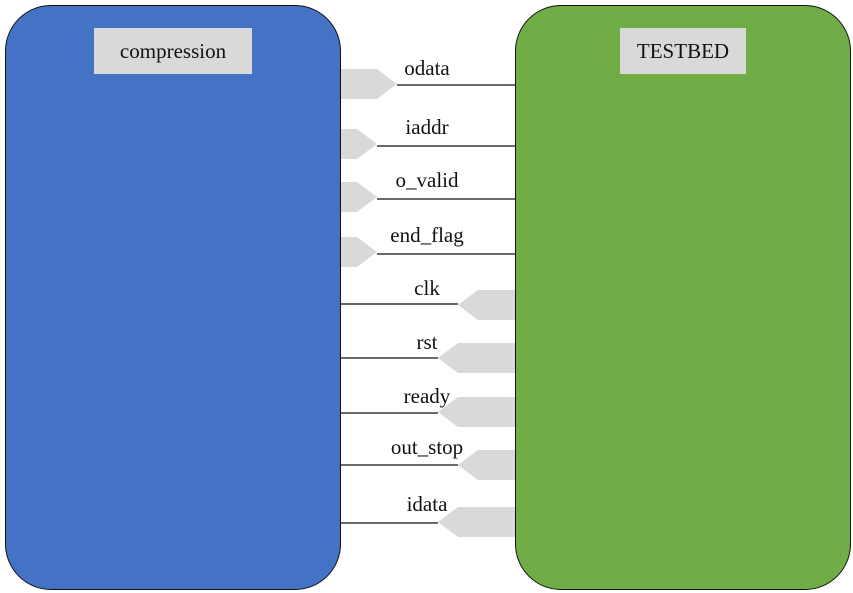 The width and height of the screenshot is (853, 593). Describe the element at coordinates (359, 252) in the screenshot. I see `port-end-flag` at that location.